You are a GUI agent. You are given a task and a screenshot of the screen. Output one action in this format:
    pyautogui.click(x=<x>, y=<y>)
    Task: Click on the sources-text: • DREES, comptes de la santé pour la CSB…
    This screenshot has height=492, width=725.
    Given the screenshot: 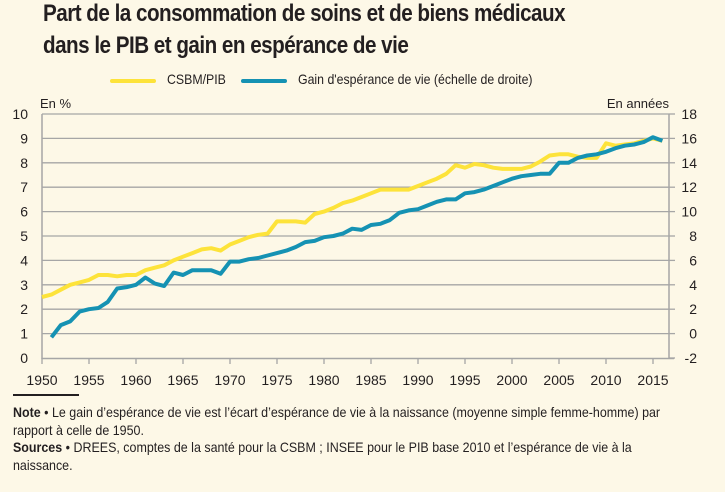 What is the action you would take?
    pyautogui.click(x=322, y=456)
    